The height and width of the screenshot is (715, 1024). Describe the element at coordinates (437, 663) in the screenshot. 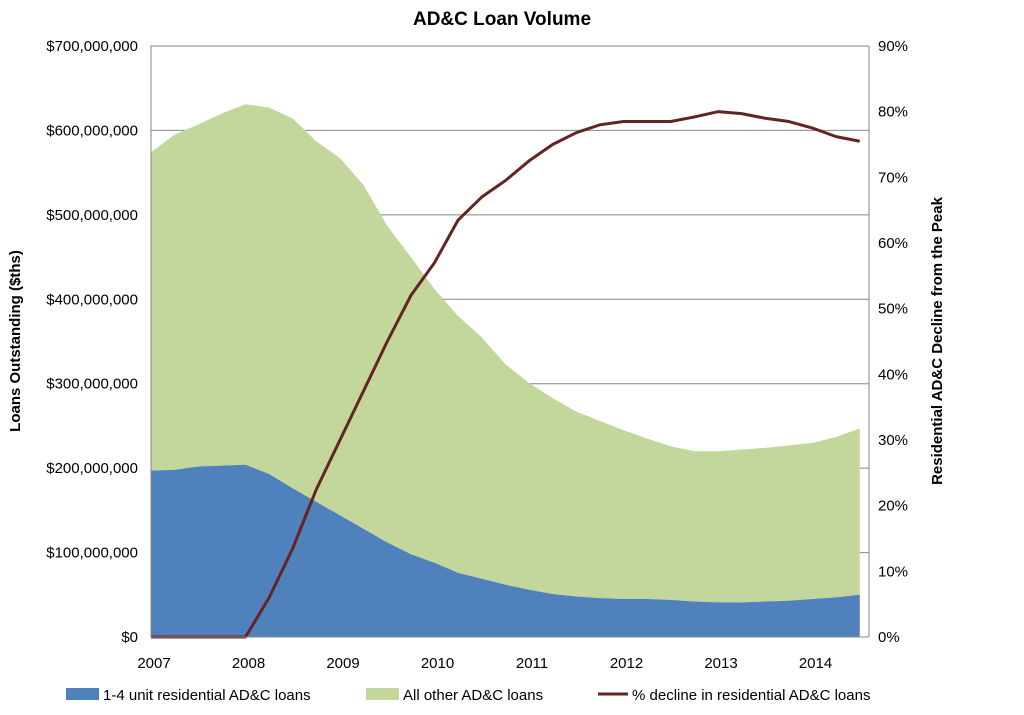

I see `x-tick-label: 2010` at that location.